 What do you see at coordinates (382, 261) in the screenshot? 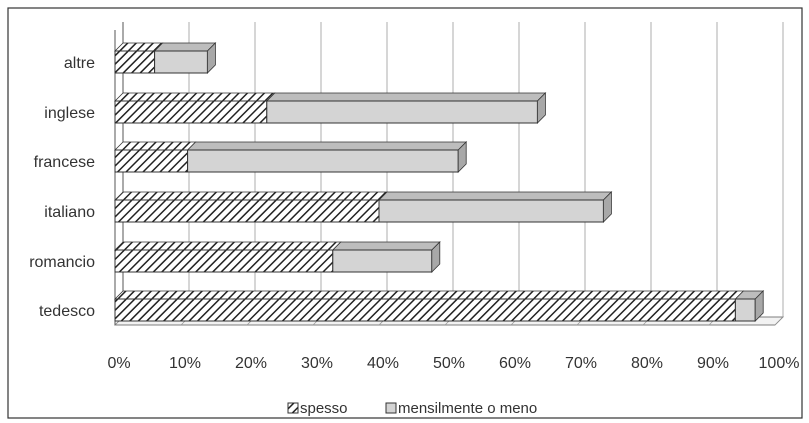
I see `bar-romancio-mensilmente o meno` at bounding box center [382, 261].